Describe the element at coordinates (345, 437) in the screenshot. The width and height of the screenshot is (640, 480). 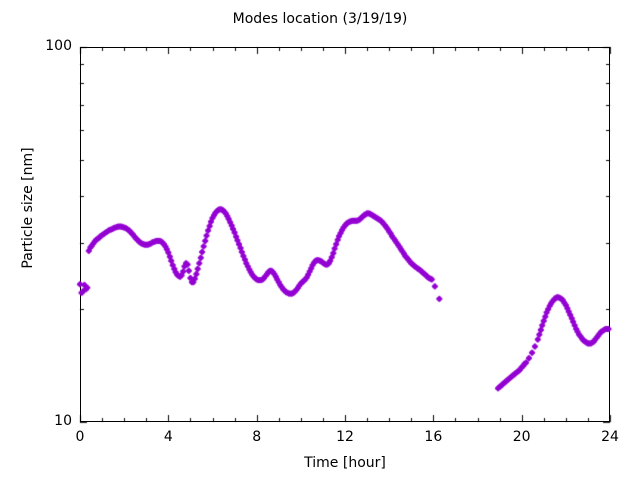
I see `x-tick-label: 12` at that location.